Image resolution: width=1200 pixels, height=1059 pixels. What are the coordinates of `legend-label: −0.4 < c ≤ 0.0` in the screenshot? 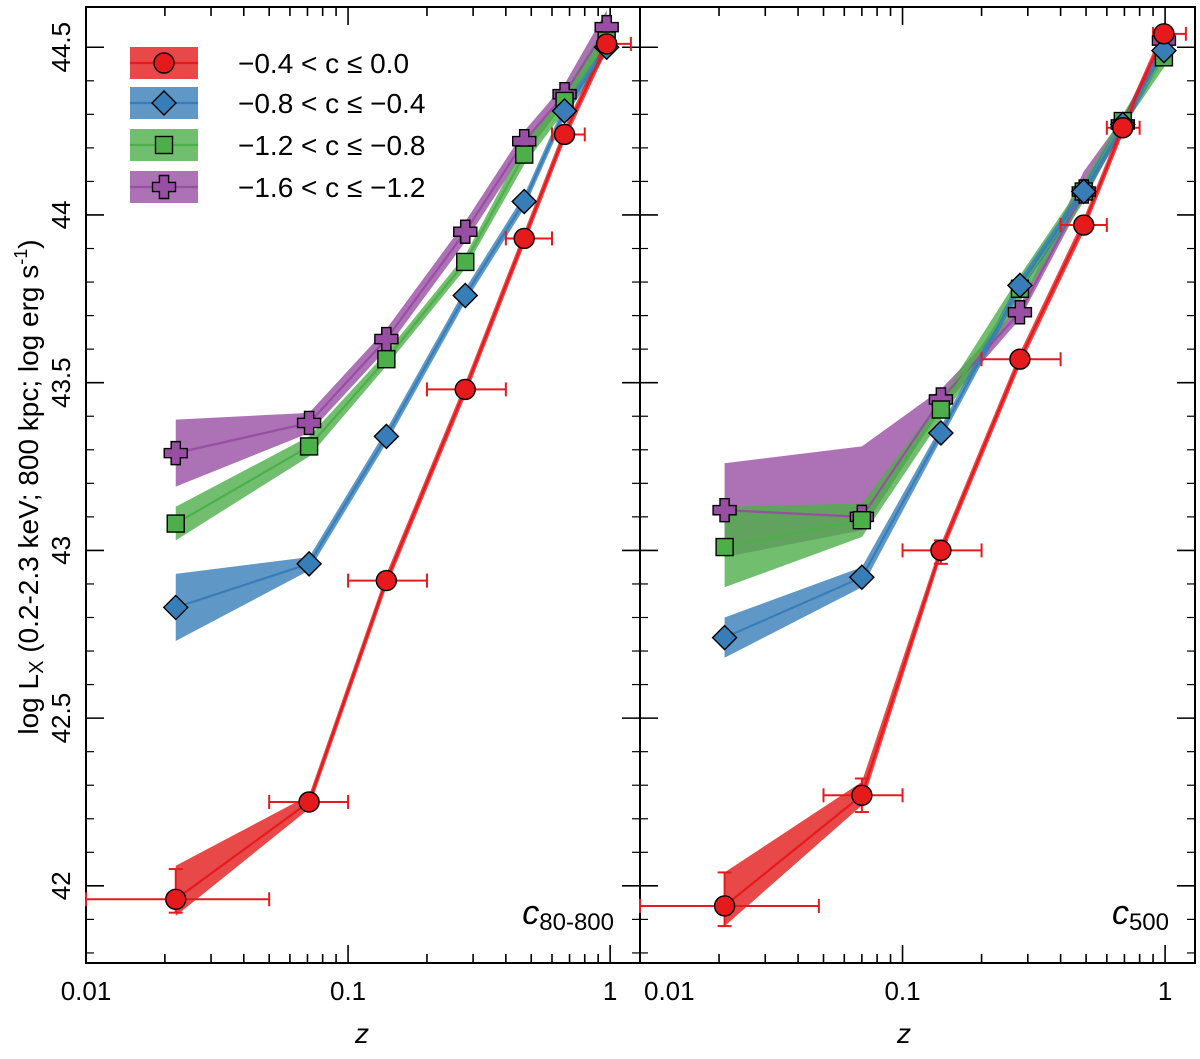 It's located at (323, 63).